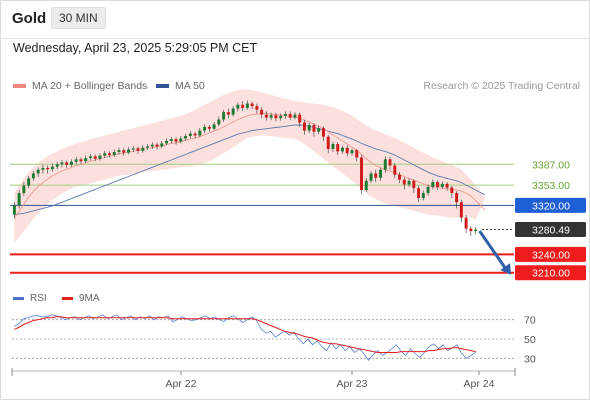 Image resolution: width=590 pixels, height=400 pixels. I want to click on header-bar: Gold 30 MIN, so click(295, 19).